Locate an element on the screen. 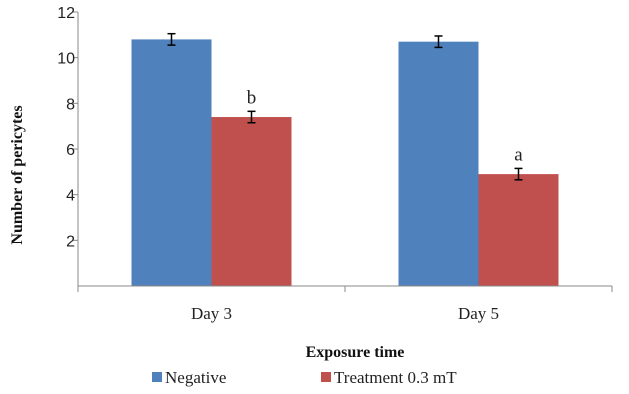  y-ticks-layer: 2 4 6 8 10 12 is located at coordinates (67, 127).